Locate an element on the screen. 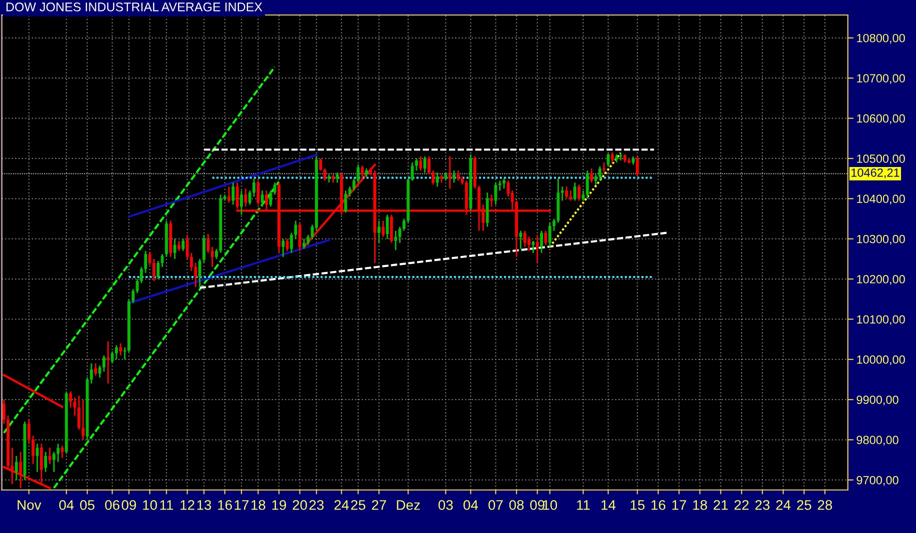 This screenshot has height=533, width=916. x-tick-label: 18 is located at coordinates (700, 505).